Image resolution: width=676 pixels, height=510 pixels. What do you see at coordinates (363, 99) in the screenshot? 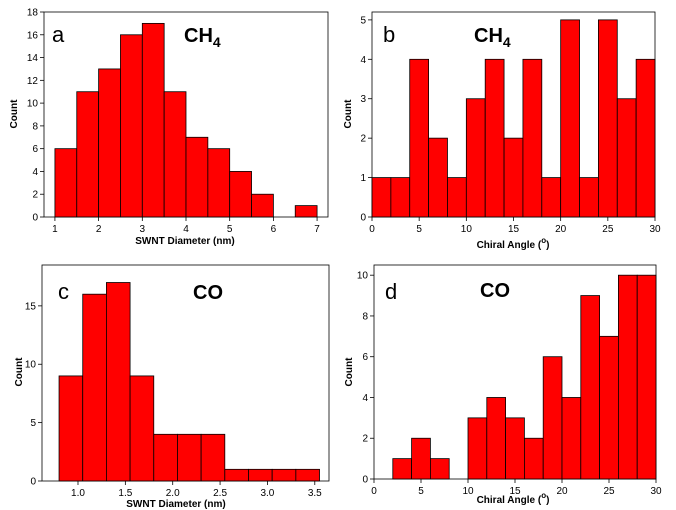
I see `y-tick-label: 3` at bounding box center [363, 99].